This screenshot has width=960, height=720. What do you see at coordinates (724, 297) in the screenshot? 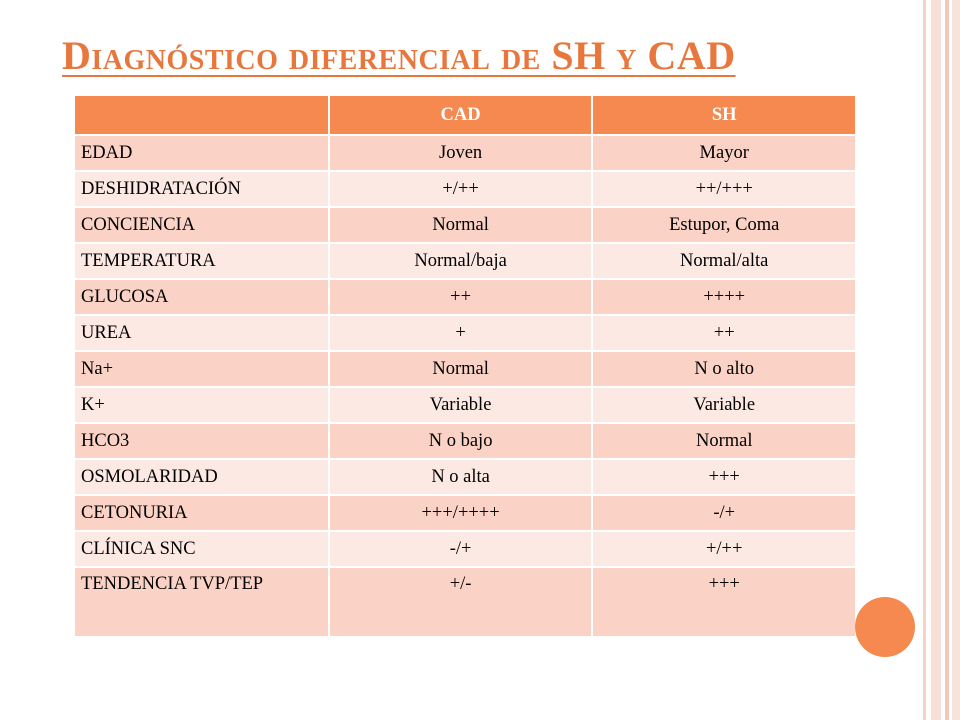
I see `sh-value: ++++` at bounding box center [724, 297].